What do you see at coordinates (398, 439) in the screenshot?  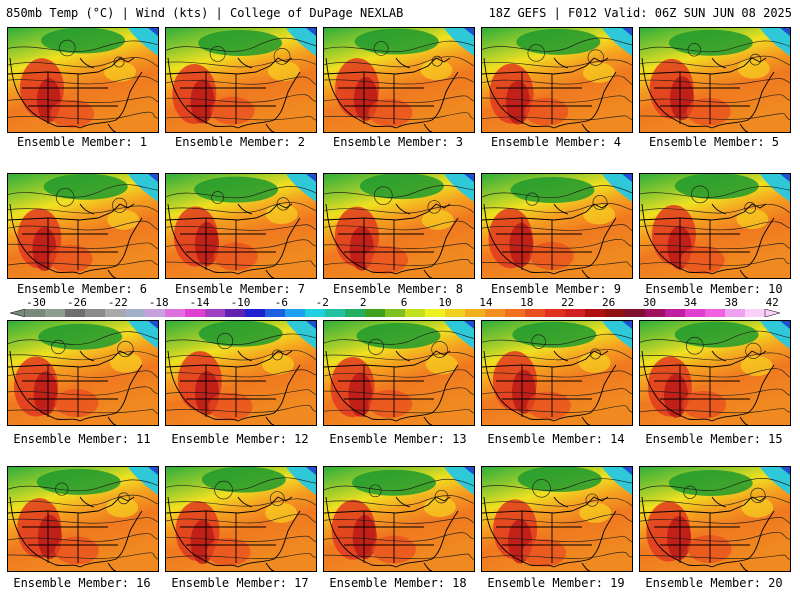 I see `ensemble-member-label: Ensemble Member: 13` at bounding box center [398, 439].